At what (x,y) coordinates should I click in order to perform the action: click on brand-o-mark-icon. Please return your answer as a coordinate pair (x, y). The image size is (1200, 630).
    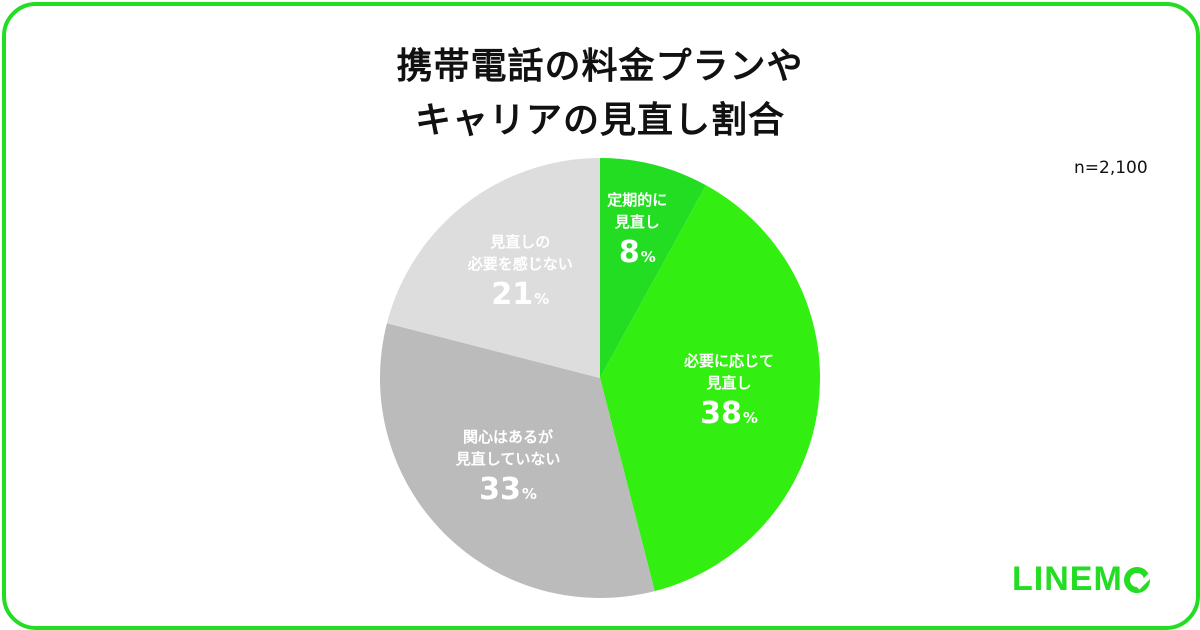
    Looking at the image, I should click on (1136, 580).